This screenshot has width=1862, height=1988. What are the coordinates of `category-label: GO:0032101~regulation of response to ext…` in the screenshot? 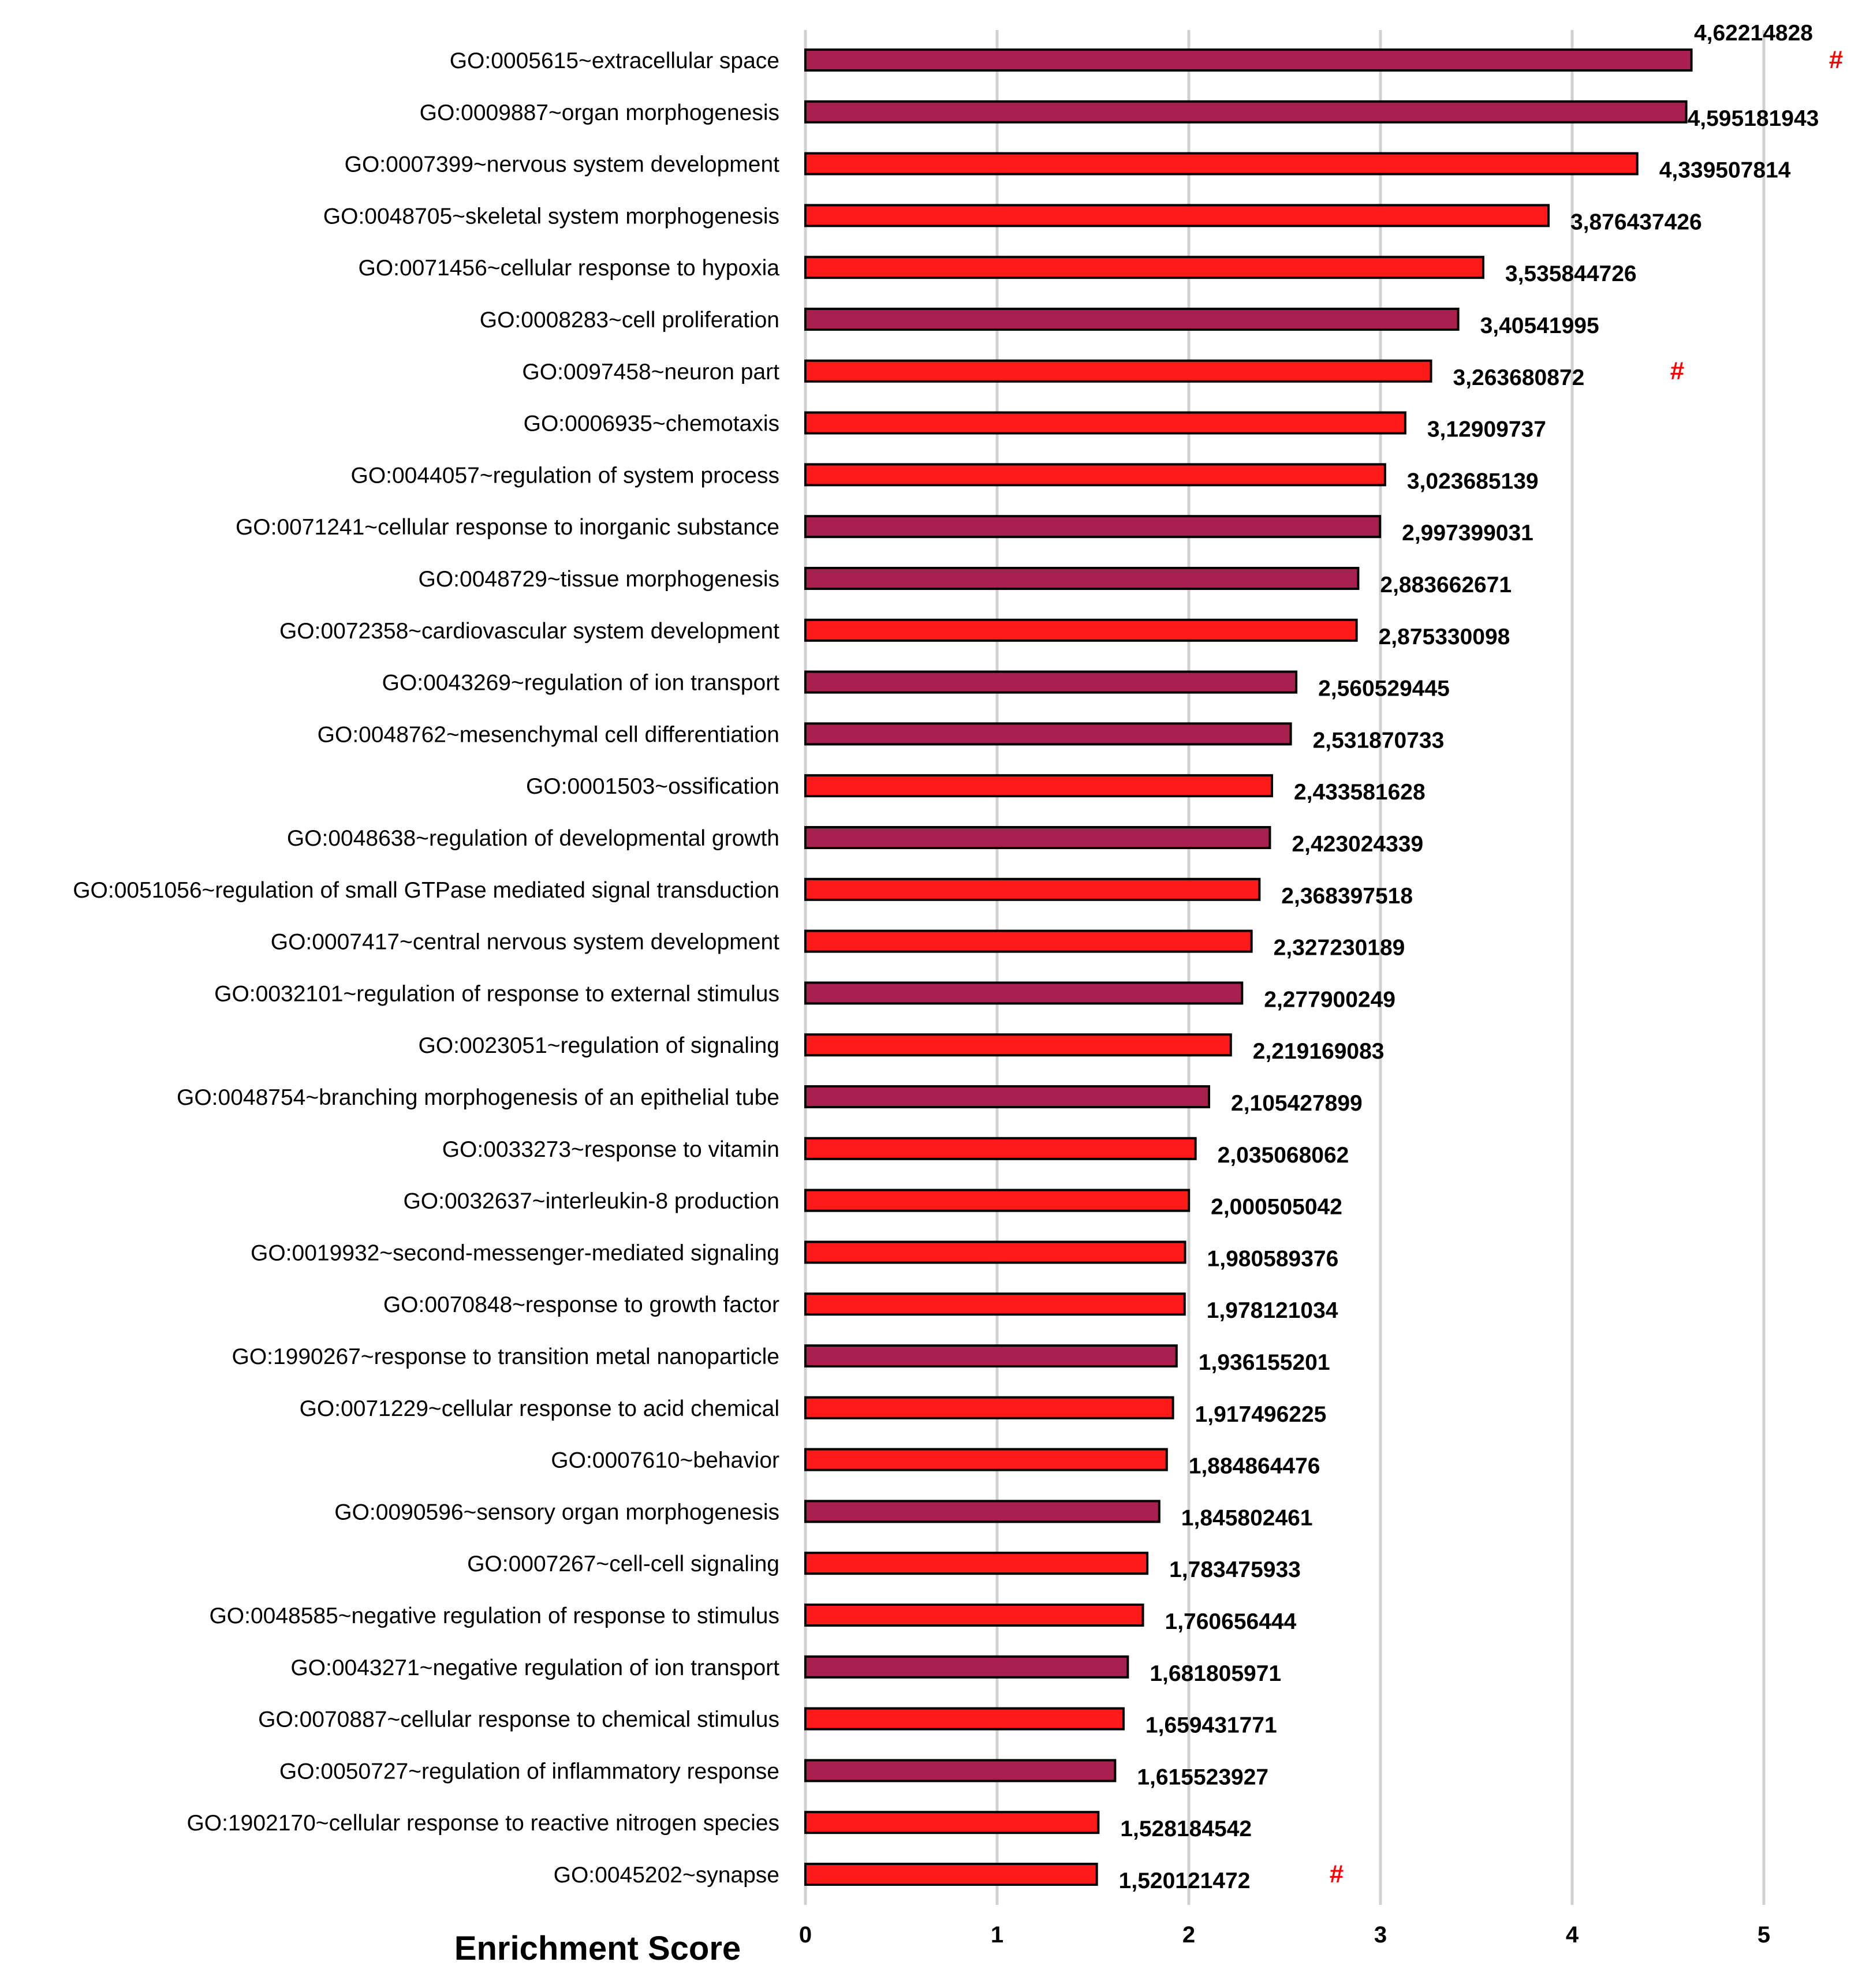 It's located at (497, 993).